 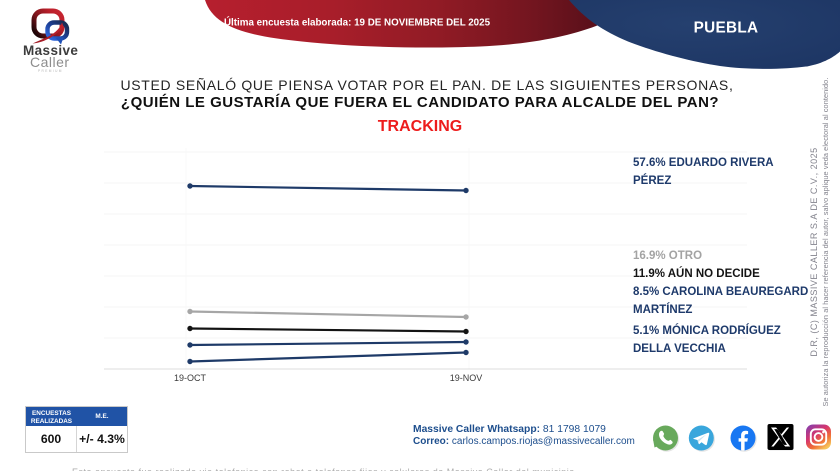 I want to click on svg-text: 19-NOV, so click(x=466, y=378).